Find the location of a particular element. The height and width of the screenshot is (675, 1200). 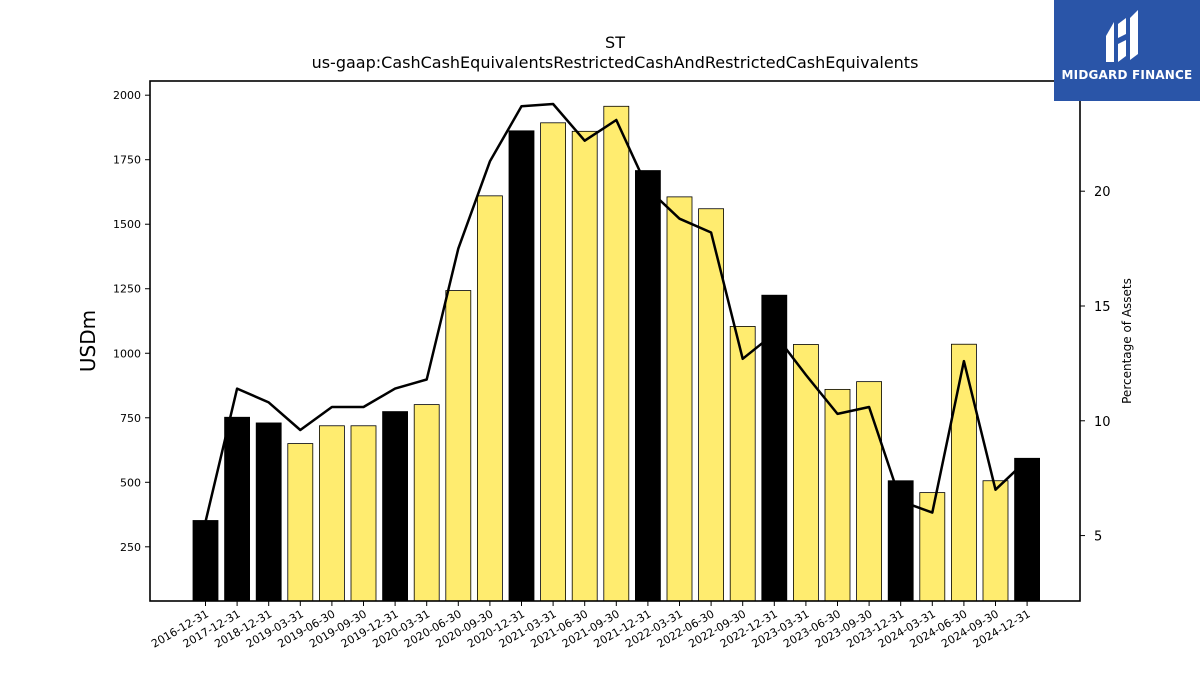

logo-mark-icon is located at coordinates (1122, 36).